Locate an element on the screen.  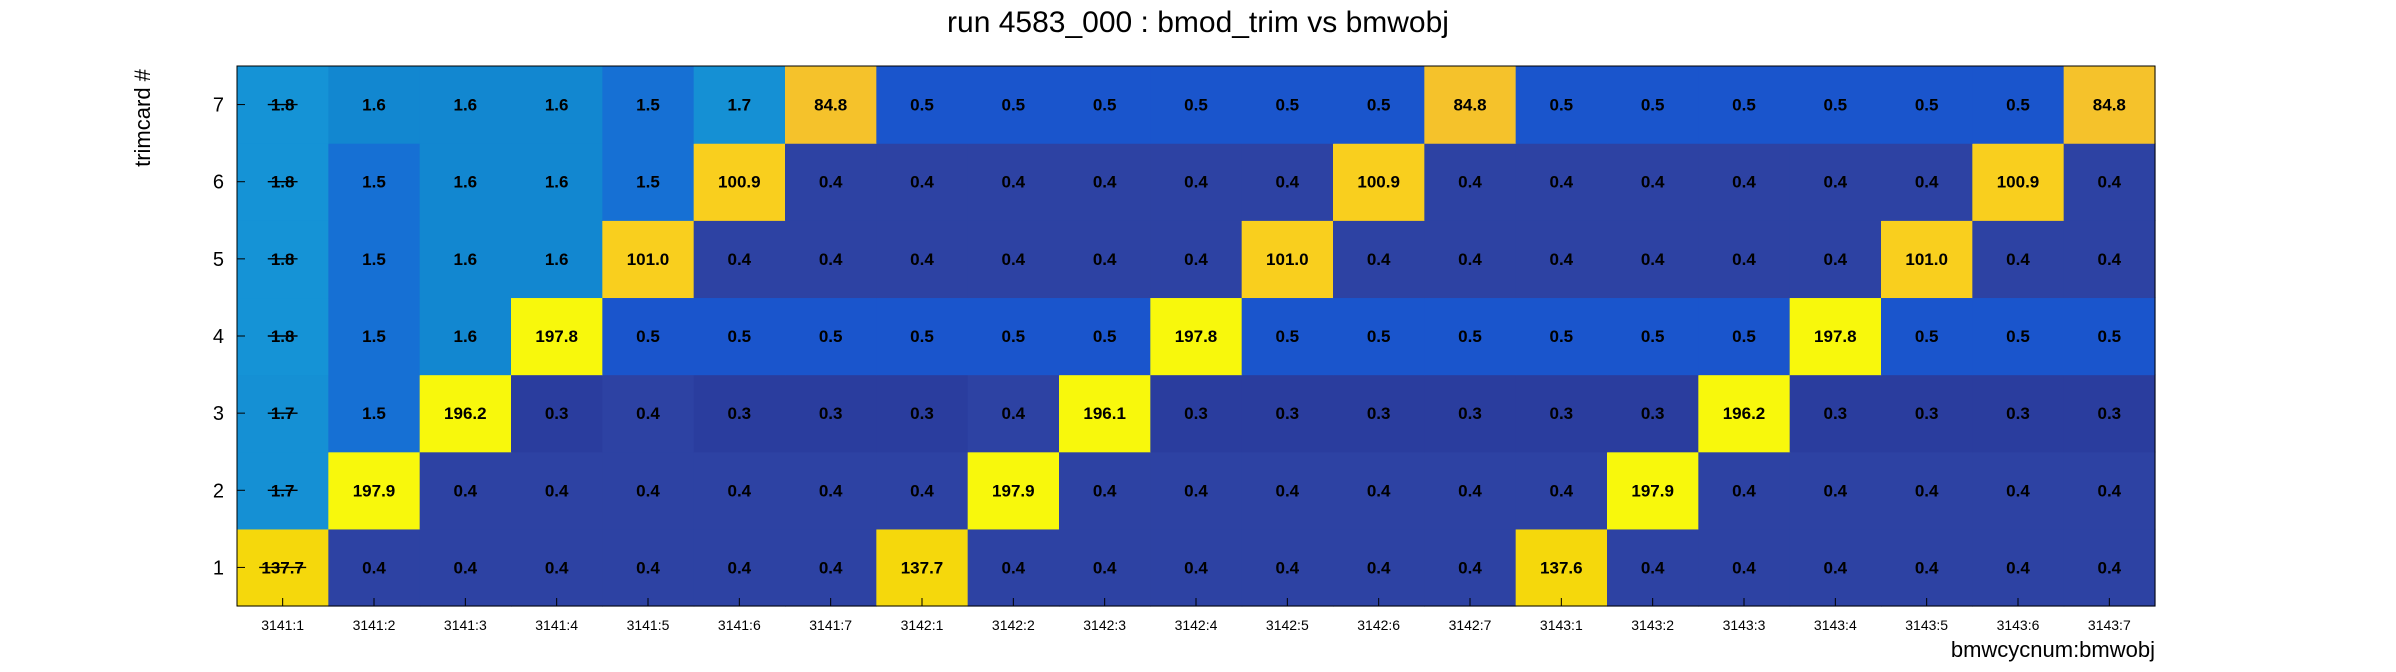
x-tick-label: 3142:7 is located at coordinates (1470, 625).